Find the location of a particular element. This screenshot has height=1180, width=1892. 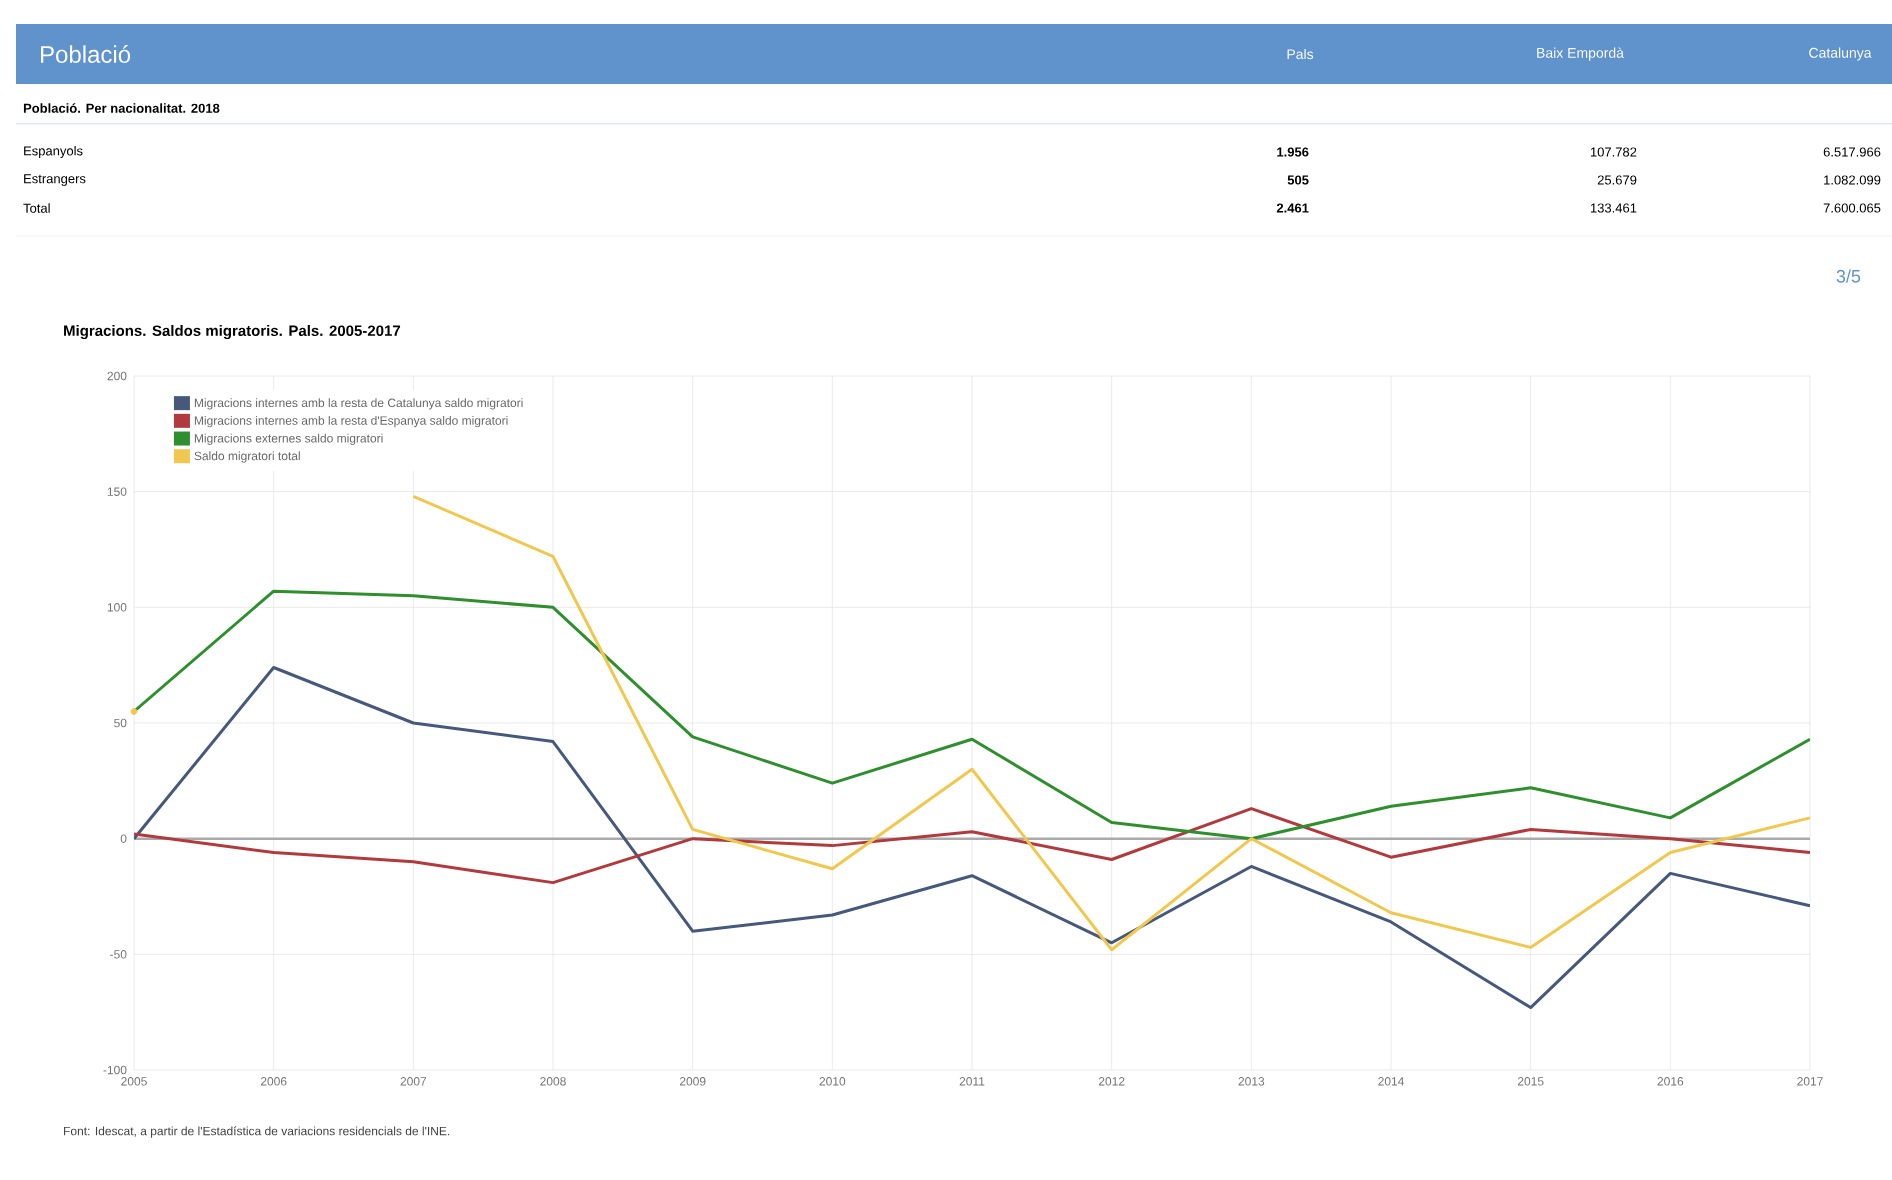

line-series is located at coordinates (972, 846).